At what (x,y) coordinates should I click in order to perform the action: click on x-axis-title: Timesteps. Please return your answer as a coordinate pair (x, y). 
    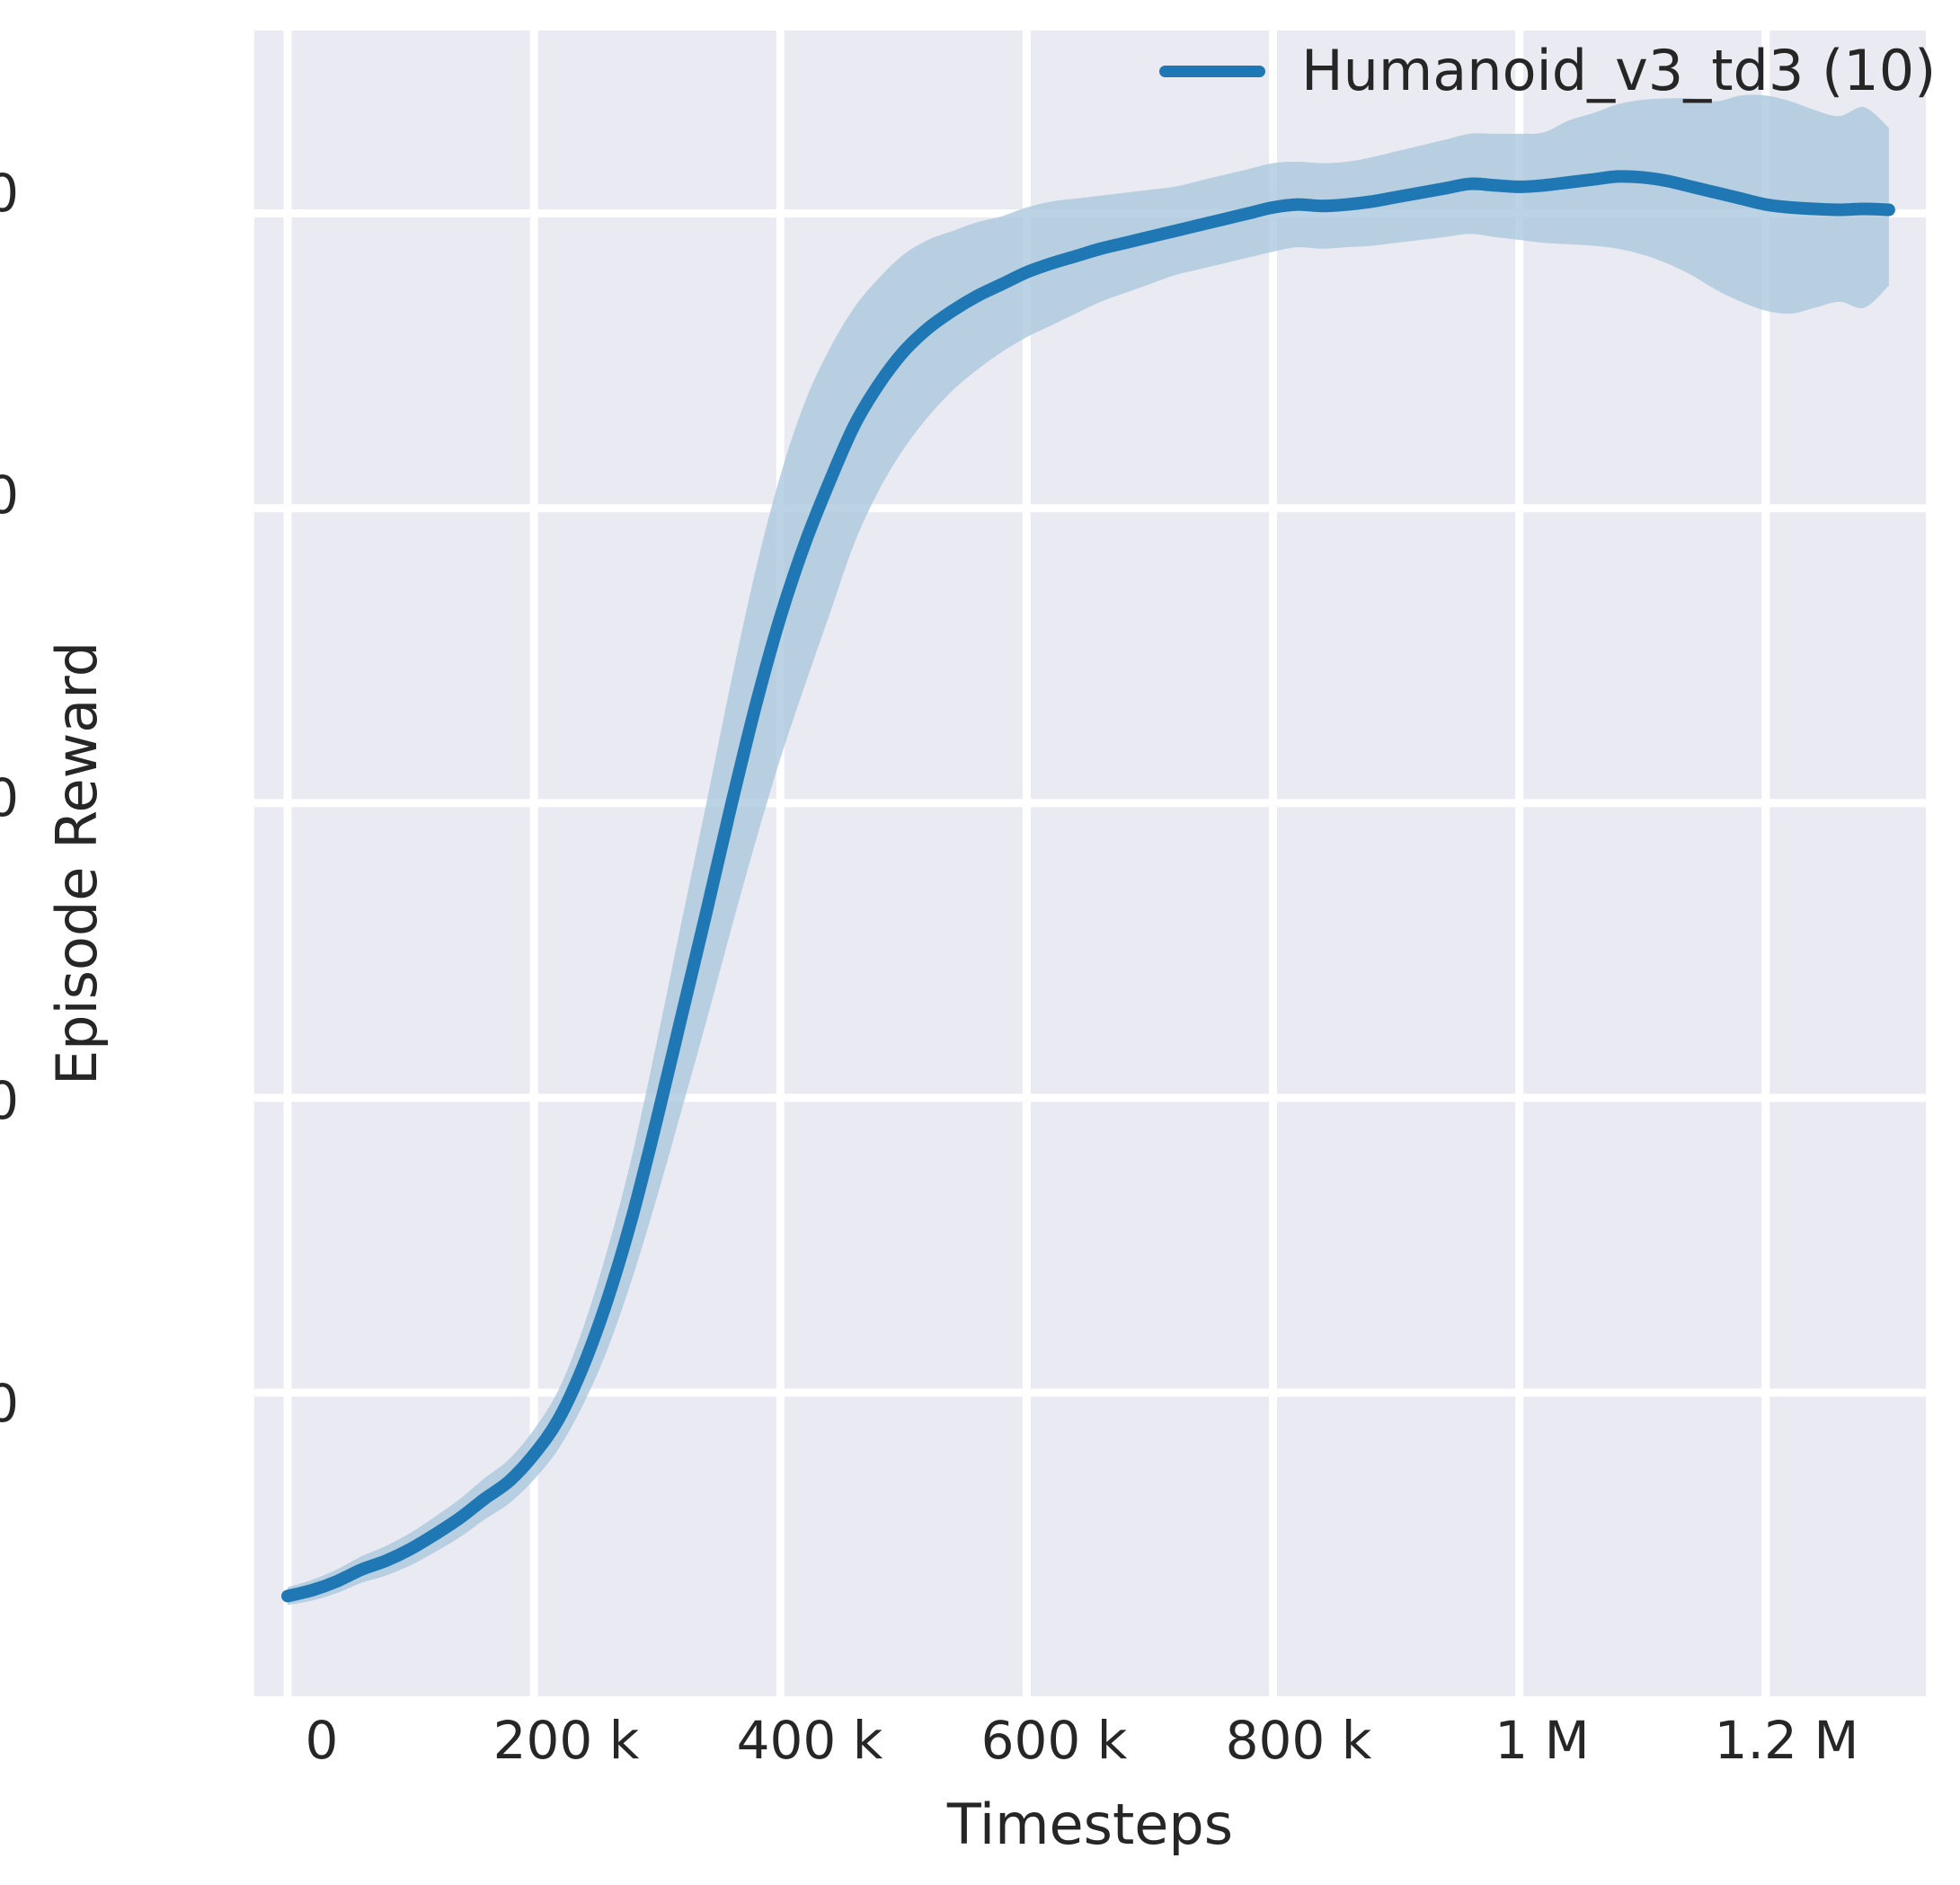
    Looking at the image, I should click on (1090, 1824).